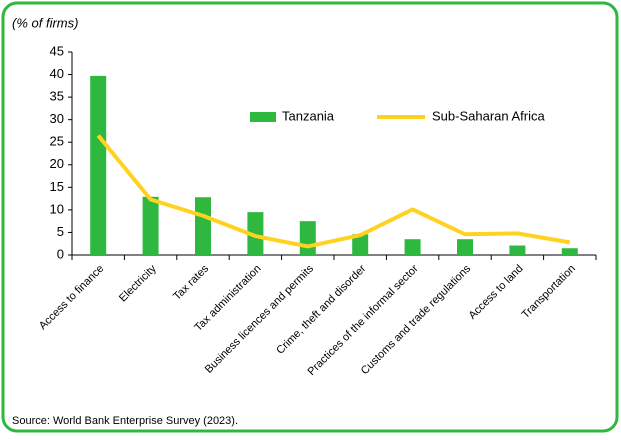 The image size is (621, 440). Describe the element at coordinates (57, 96) in the screenshot. I see `y-tick-label: 35` at that location.